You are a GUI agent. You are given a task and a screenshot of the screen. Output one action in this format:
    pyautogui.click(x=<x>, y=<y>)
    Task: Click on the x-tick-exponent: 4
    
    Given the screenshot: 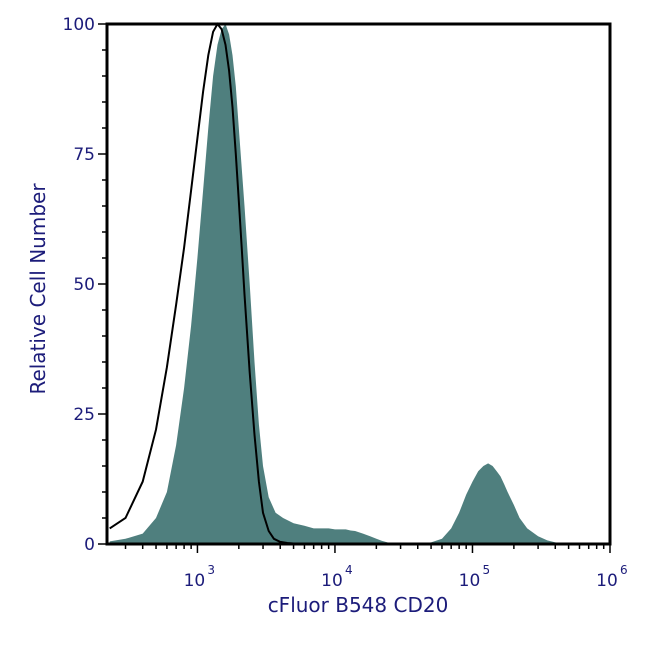 What is the action you would take?
    pyautogui.click(x=349, y=570)
    